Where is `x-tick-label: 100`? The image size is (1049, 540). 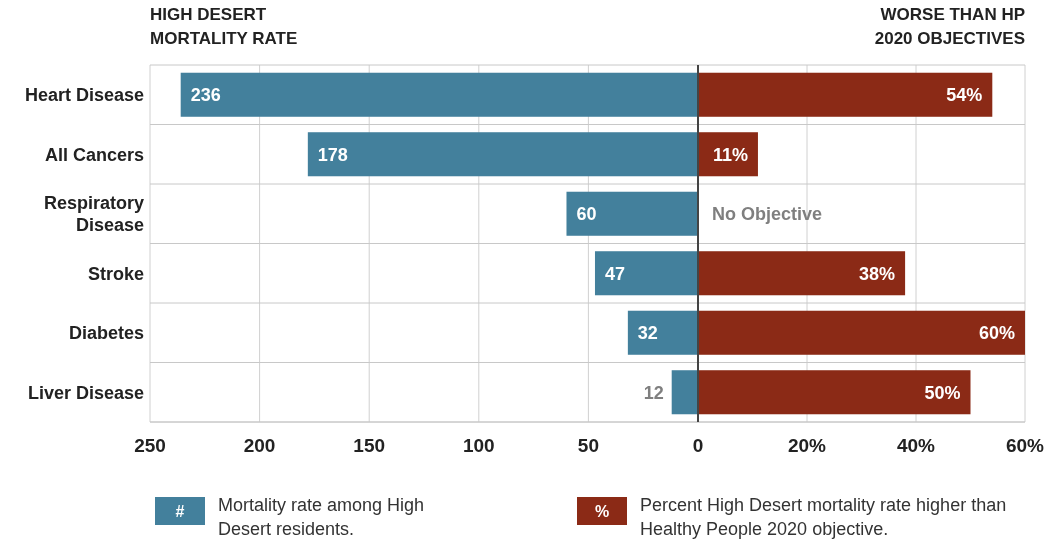 x-tick-label: 100 is located at coordinates (478, 445).